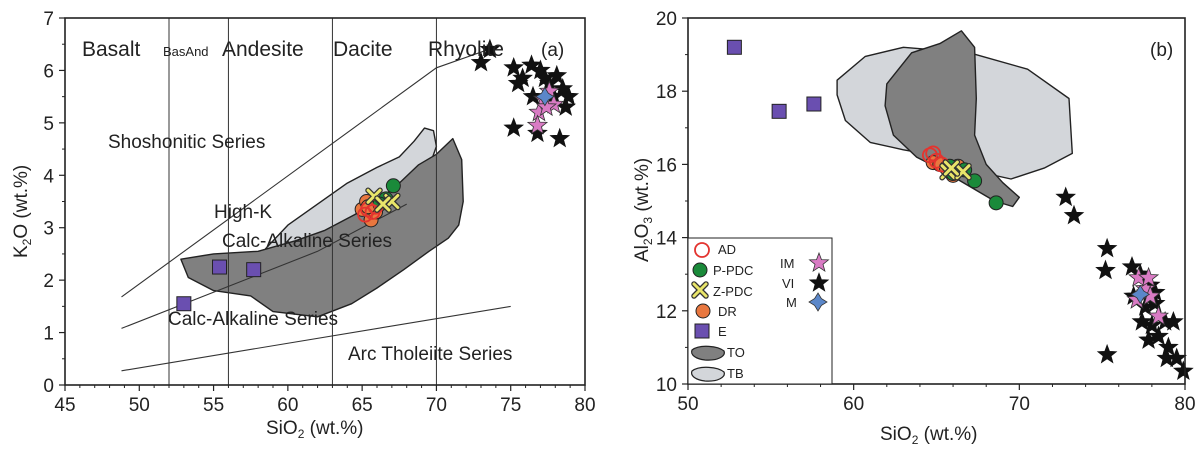 Image resolution: width=1195 pixels, height=451 pixels. Describe the element at coordinates (643, 210) in the screenshot. I see `panel-b-y-axis-title: Al2O3 (wt.%)` at that location.